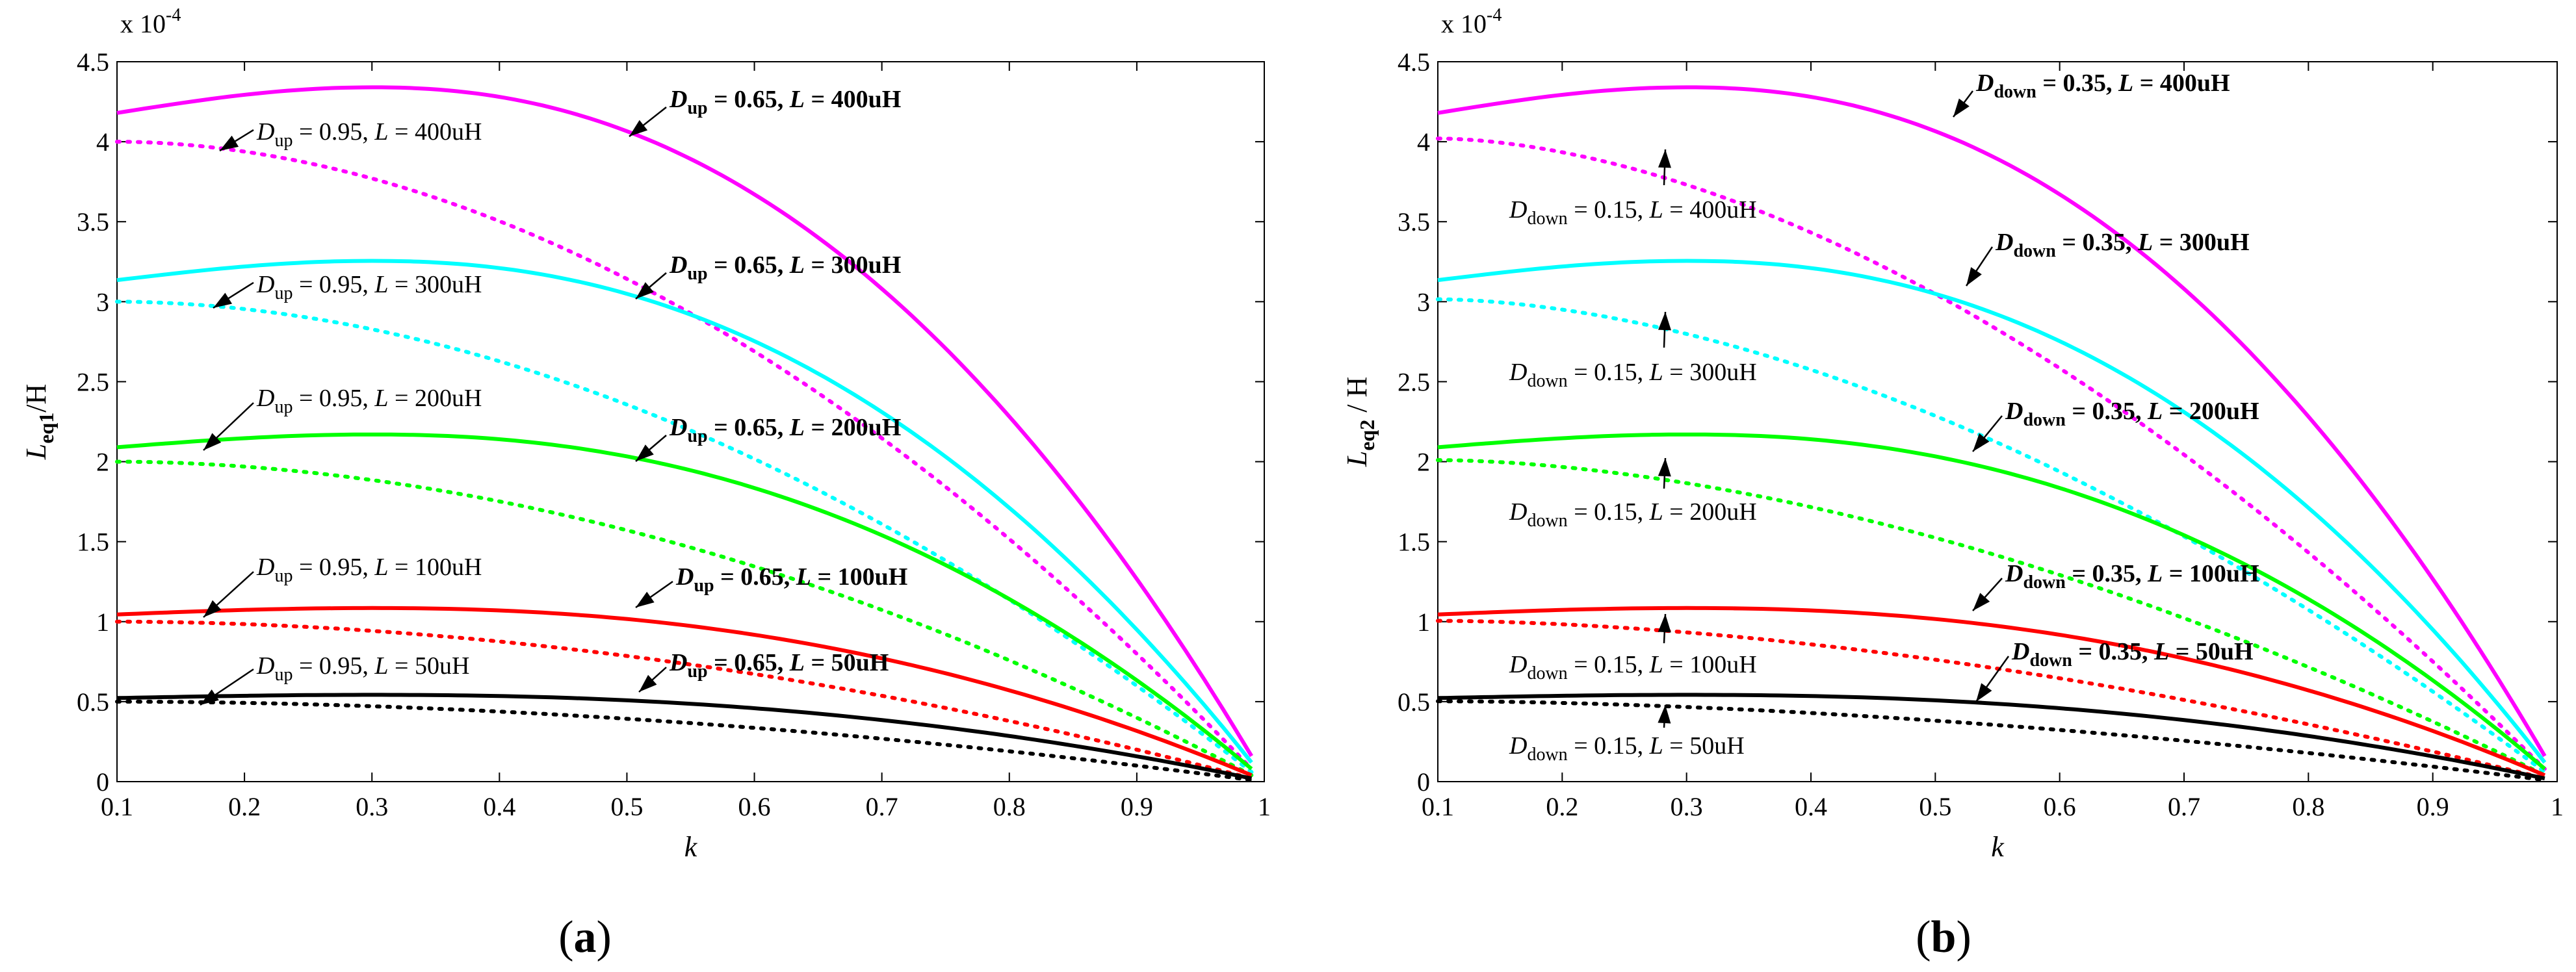 This screenshot has width=2576, height=972. What do you see at coordinates (882, 807) in the screenshot?
I see `x-tick-label: 0.7` at bounding box center [882, 807].